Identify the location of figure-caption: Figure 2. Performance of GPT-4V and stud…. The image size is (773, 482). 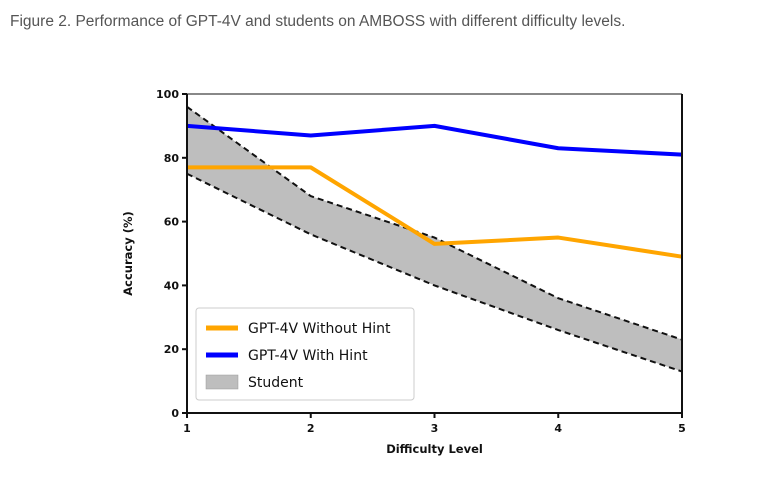
(318, 21).